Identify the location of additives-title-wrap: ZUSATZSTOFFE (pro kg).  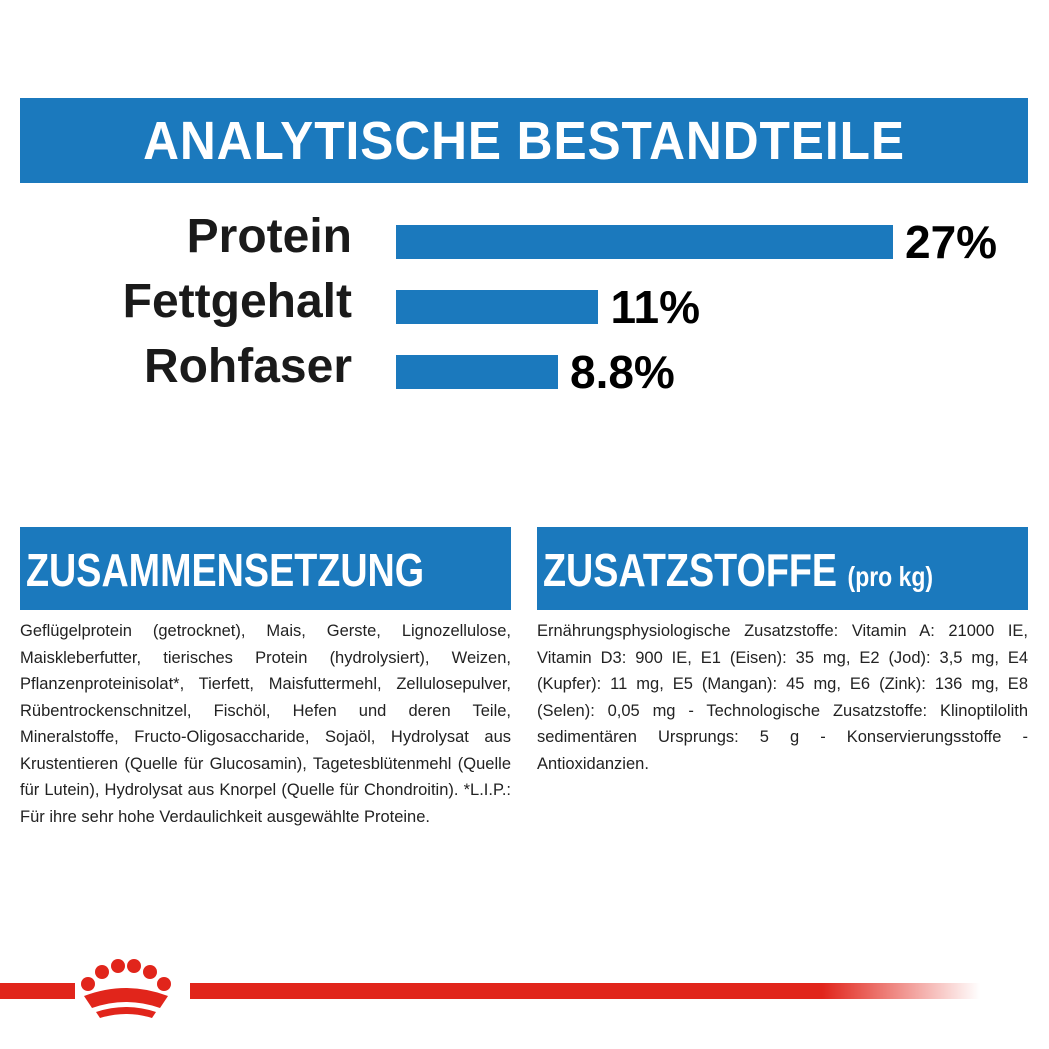
(738, 570).